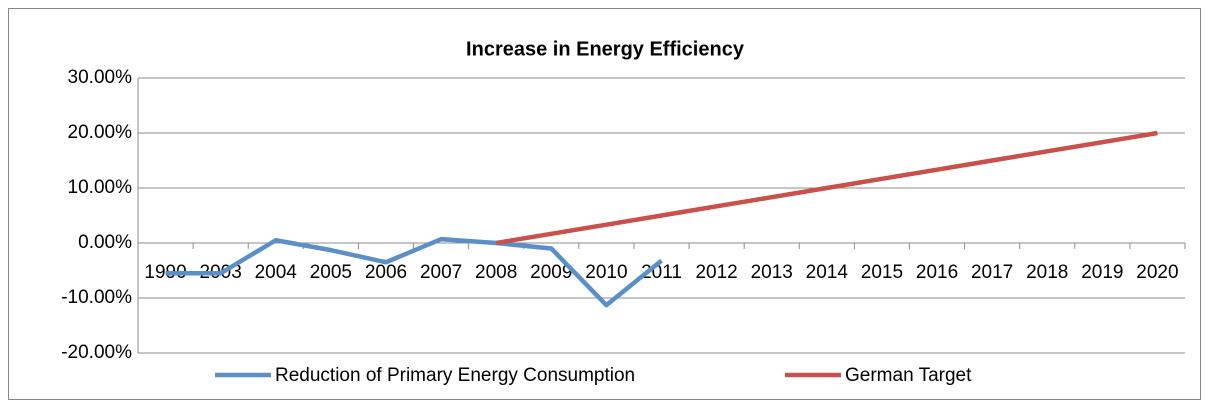  Describe the element at coordinates (276, 272) in the screenshot. I see `x-tick-label: 2004` at that location.